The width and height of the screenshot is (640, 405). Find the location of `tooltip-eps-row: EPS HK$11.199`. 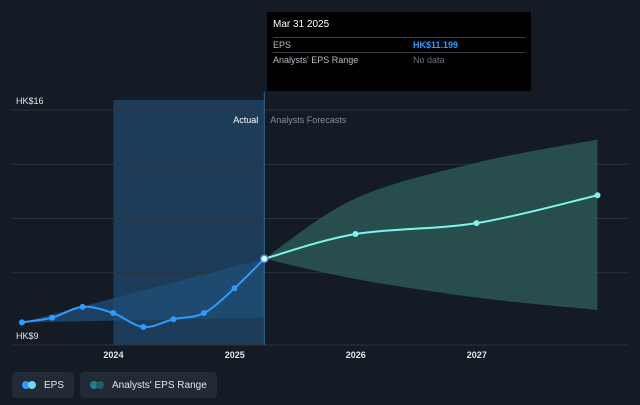

tooltip-eps-row: EPS HK$11.199 is located at coordinates (399, 44).